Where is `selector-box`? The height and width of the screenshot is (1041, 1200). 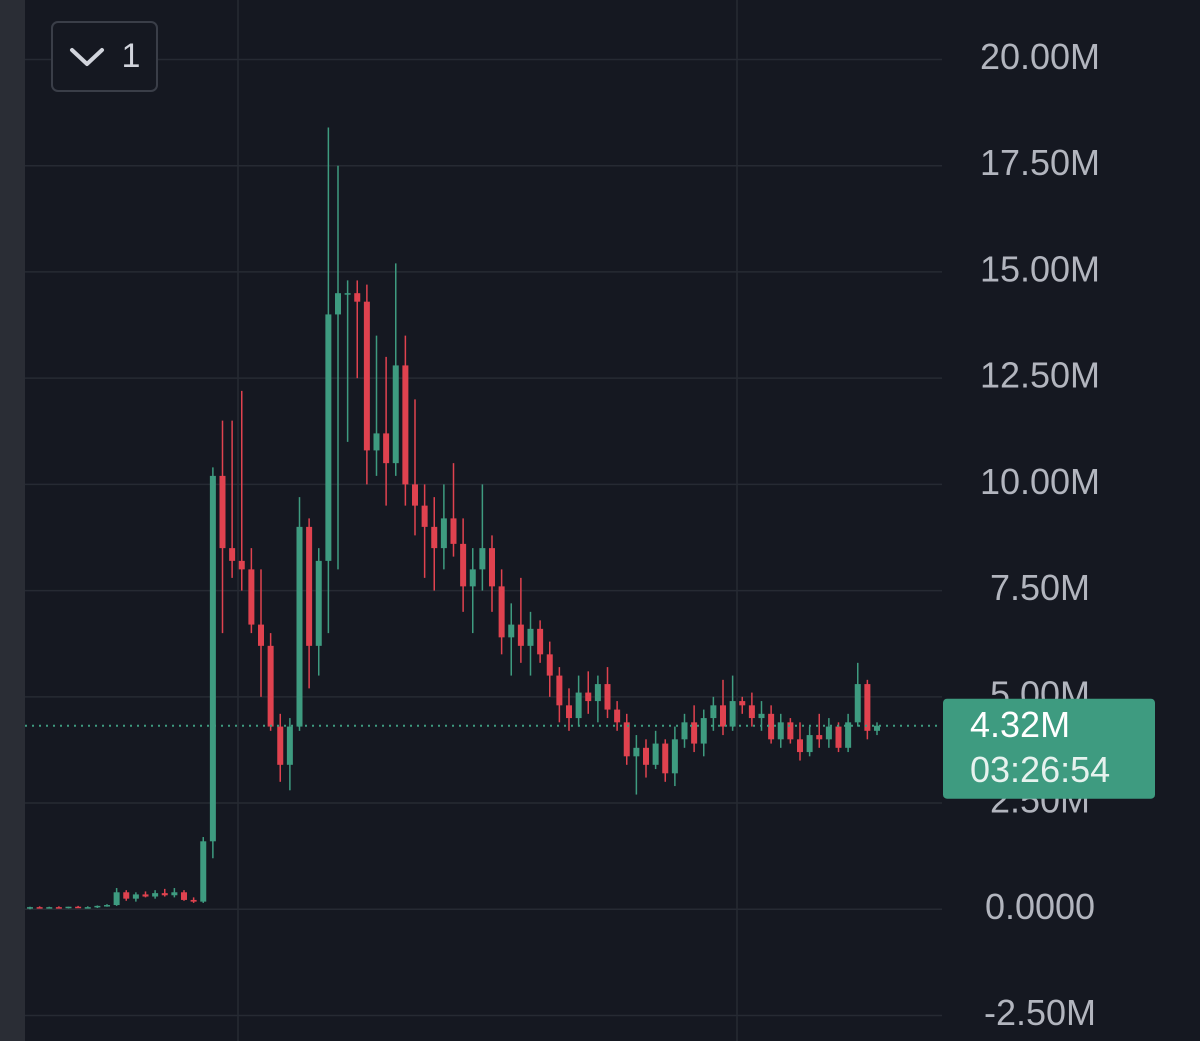
selector-box is located at coordinates (104, 56).